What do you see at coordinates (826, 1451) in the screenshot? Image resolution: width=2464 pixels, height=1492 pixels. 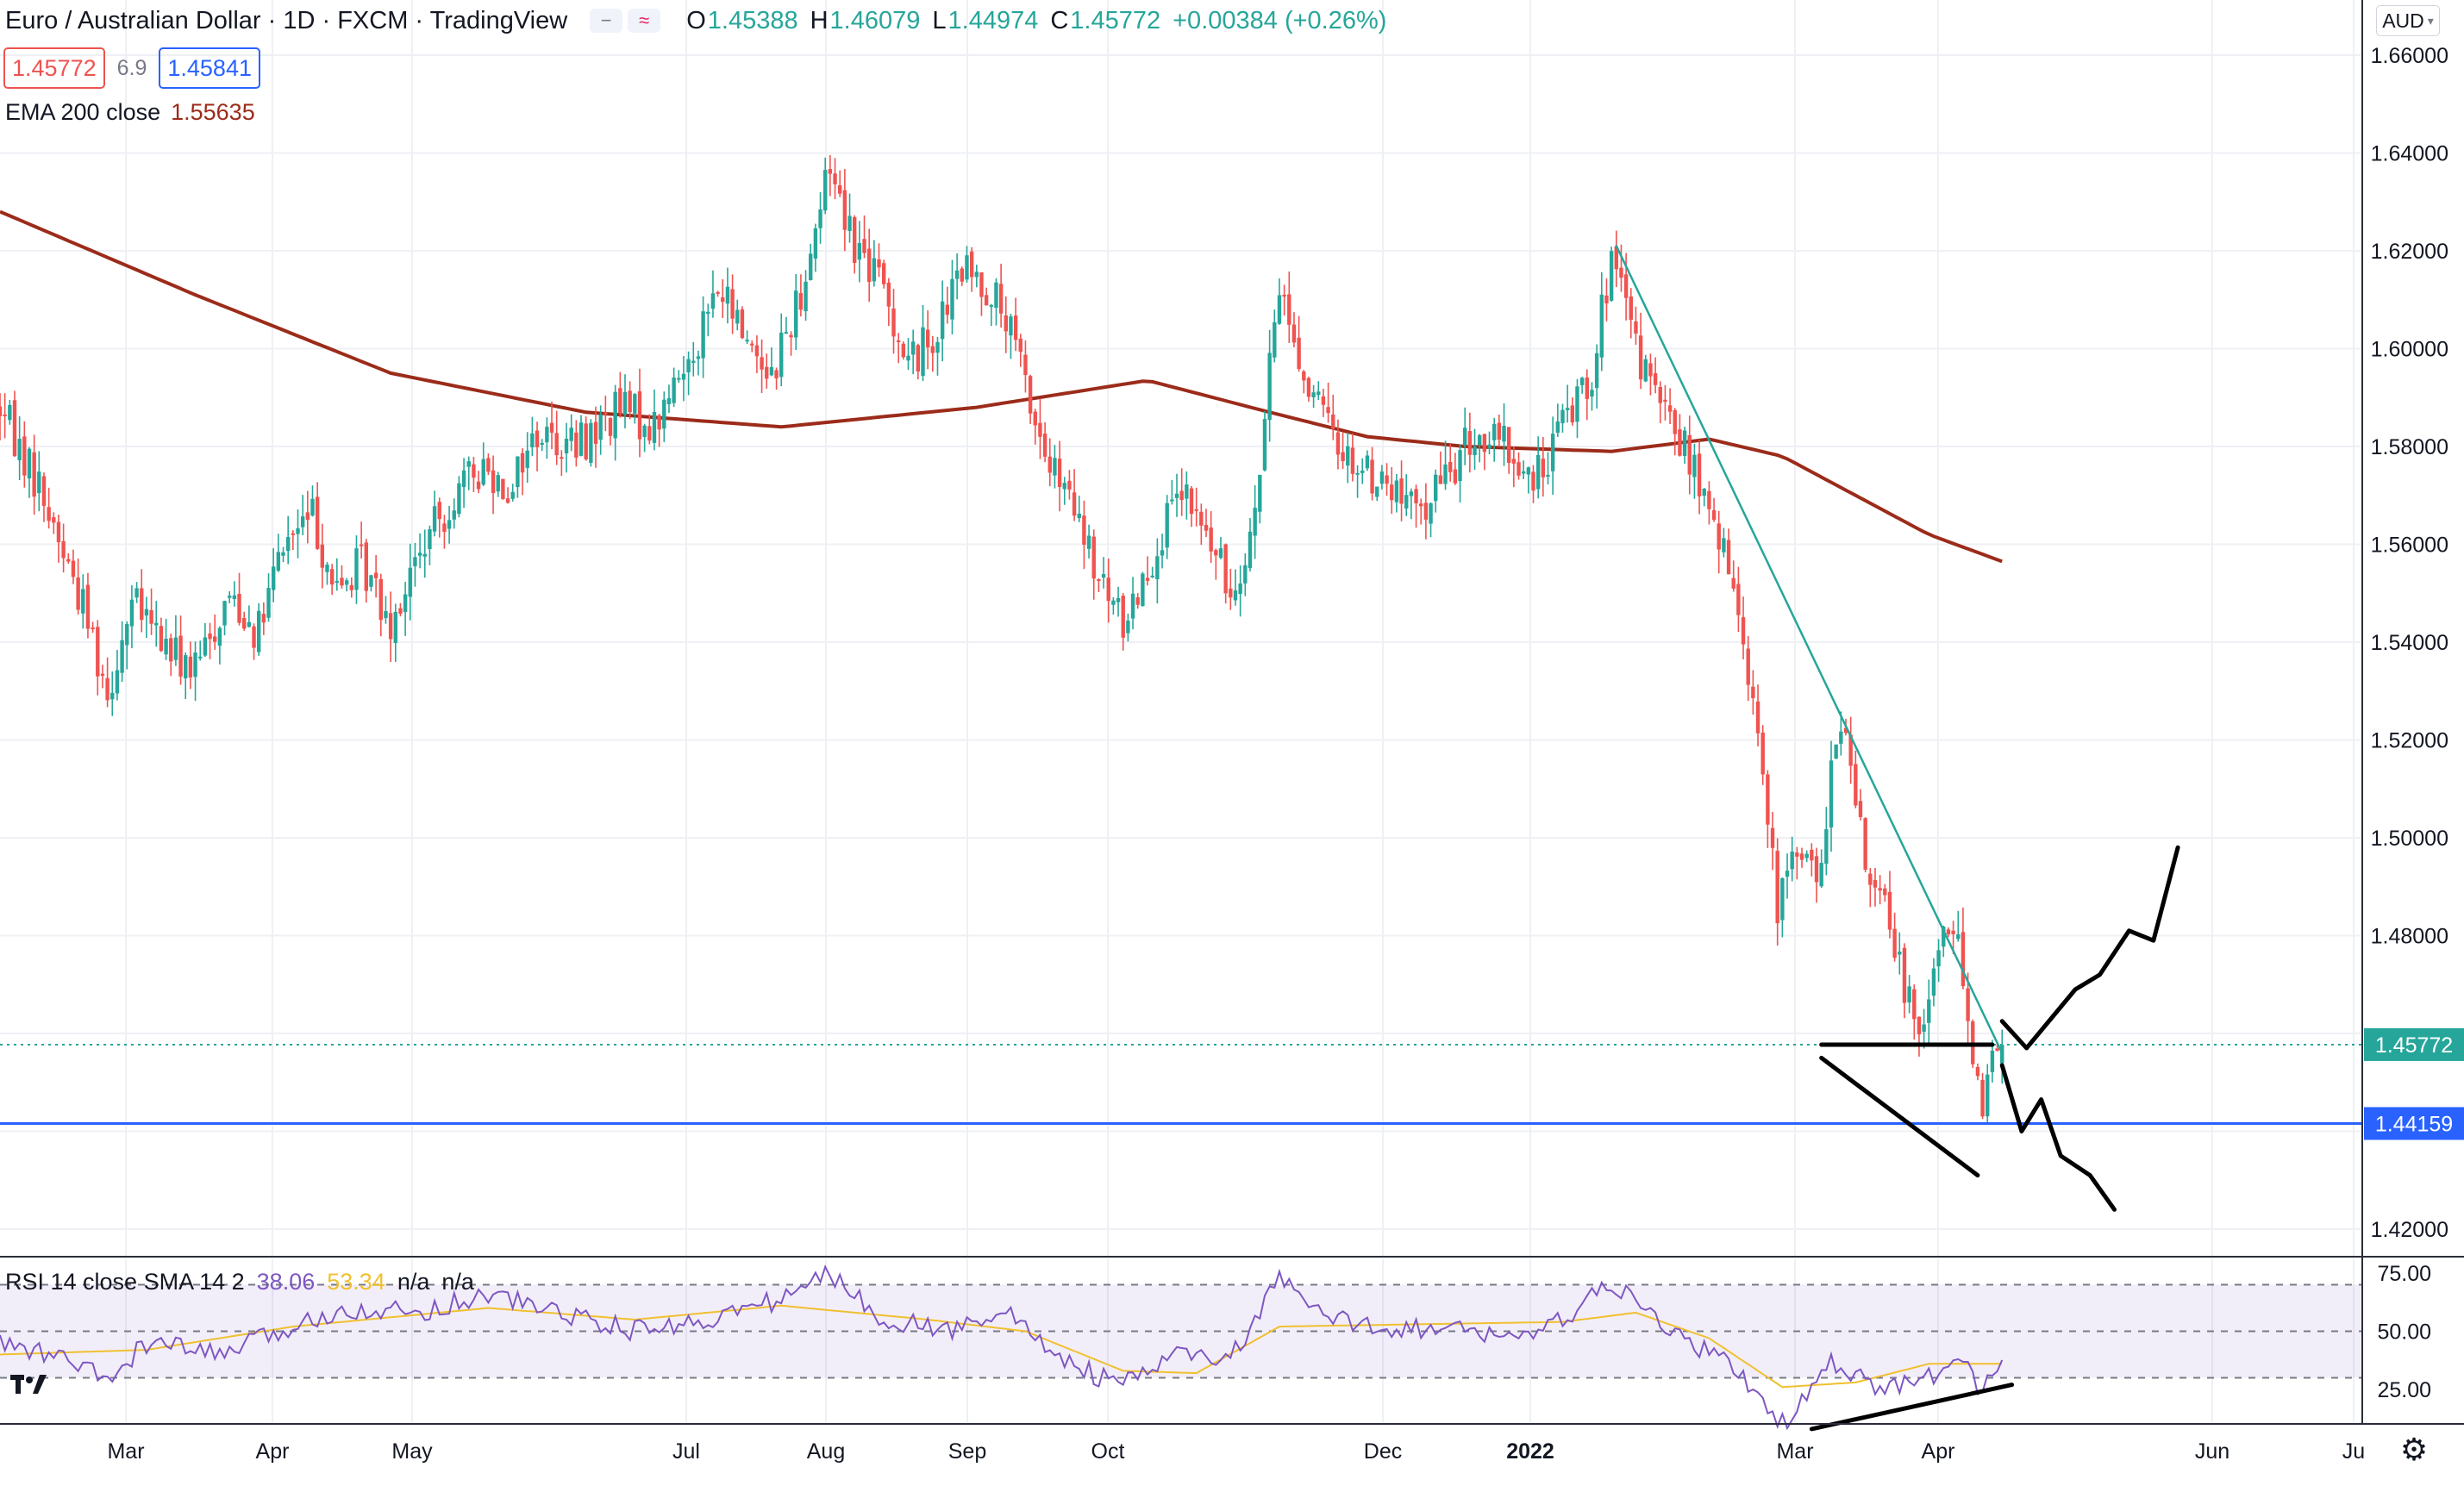 I see `x-tick-label: Aug` at bounding box center [826, 1451].